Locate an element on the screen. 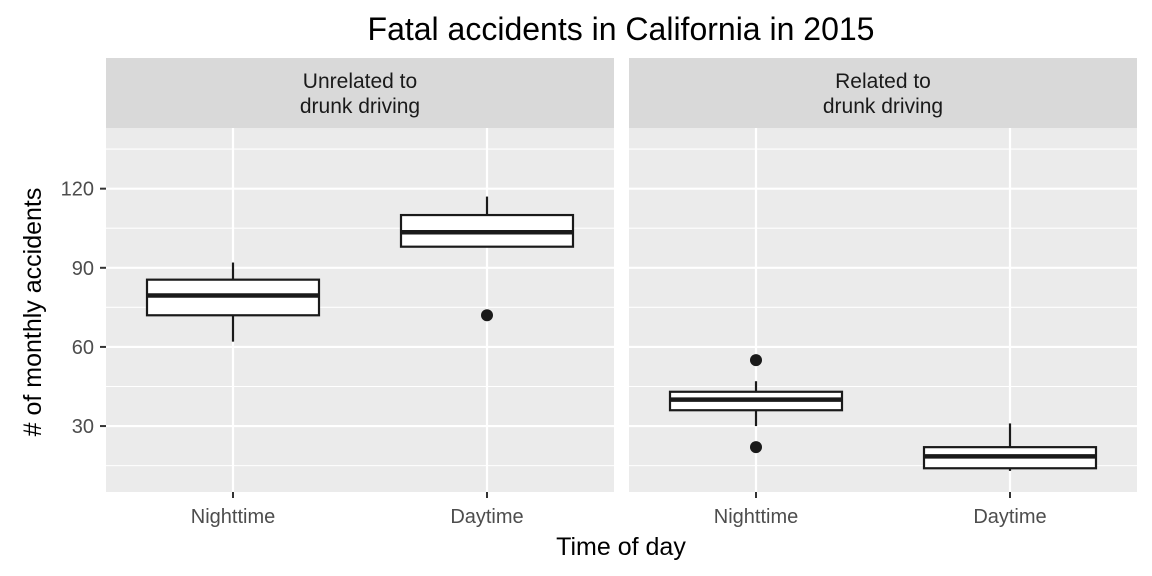  y-axis-title: # of monthly accidents is located at coordinates (33, 312).